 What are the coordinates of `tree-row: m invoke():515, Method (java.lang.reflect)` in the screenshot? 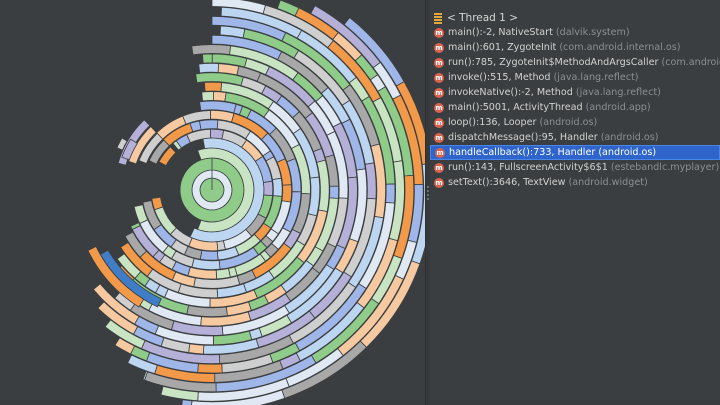 It's located at (575, 77).